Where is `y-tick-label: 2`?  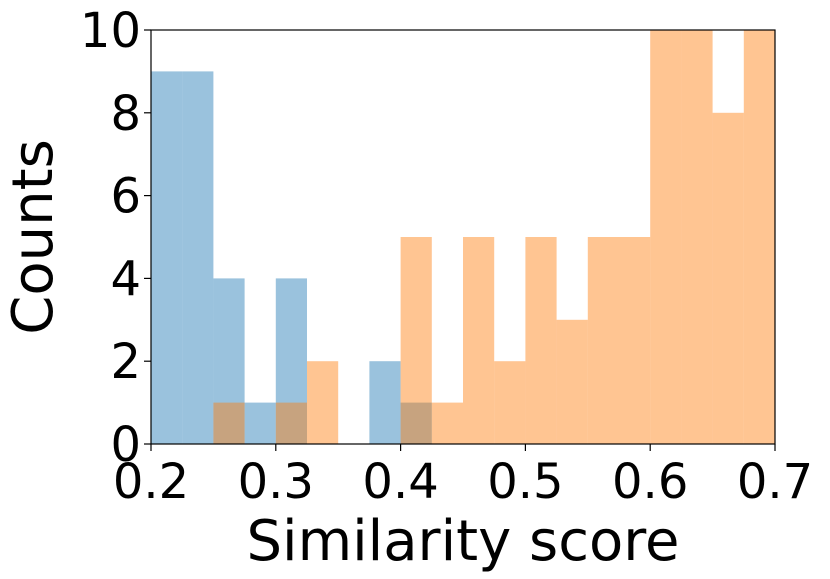
y-tick-label: 2 is located at coordinates (125, 362).